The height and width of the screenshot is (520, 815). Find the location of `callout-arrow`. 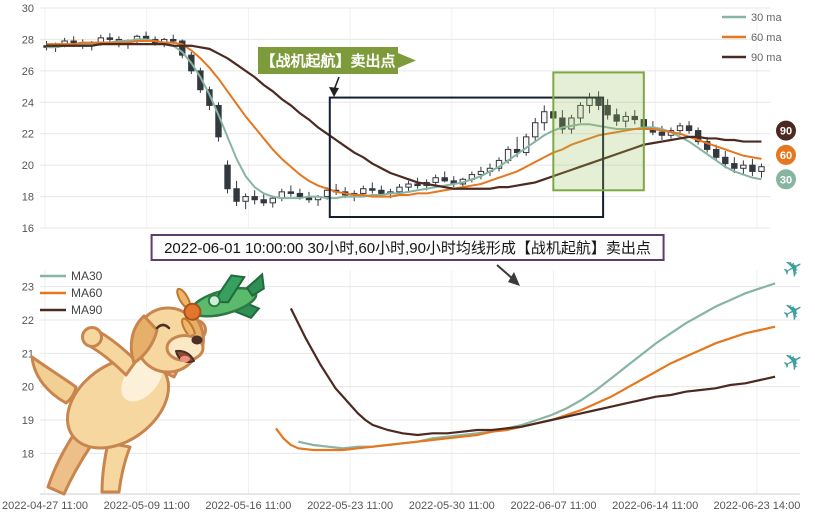

callout-arrow is located at coordinates (334, 92).